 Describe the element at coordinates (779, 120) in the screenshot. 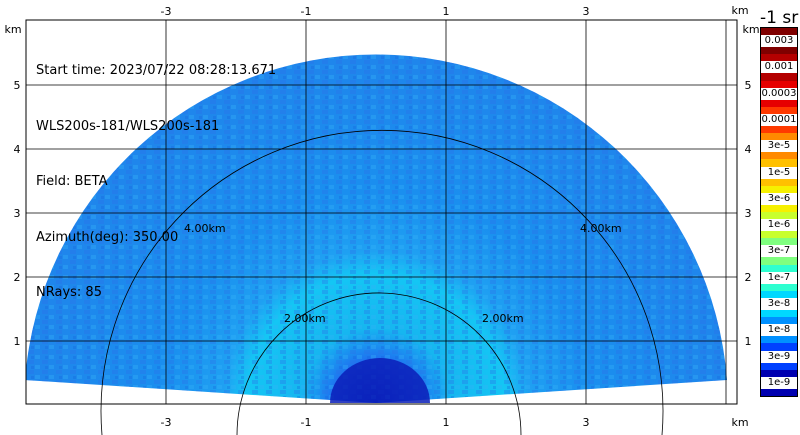

I see `colorbar-label: 0.0001` at that location.